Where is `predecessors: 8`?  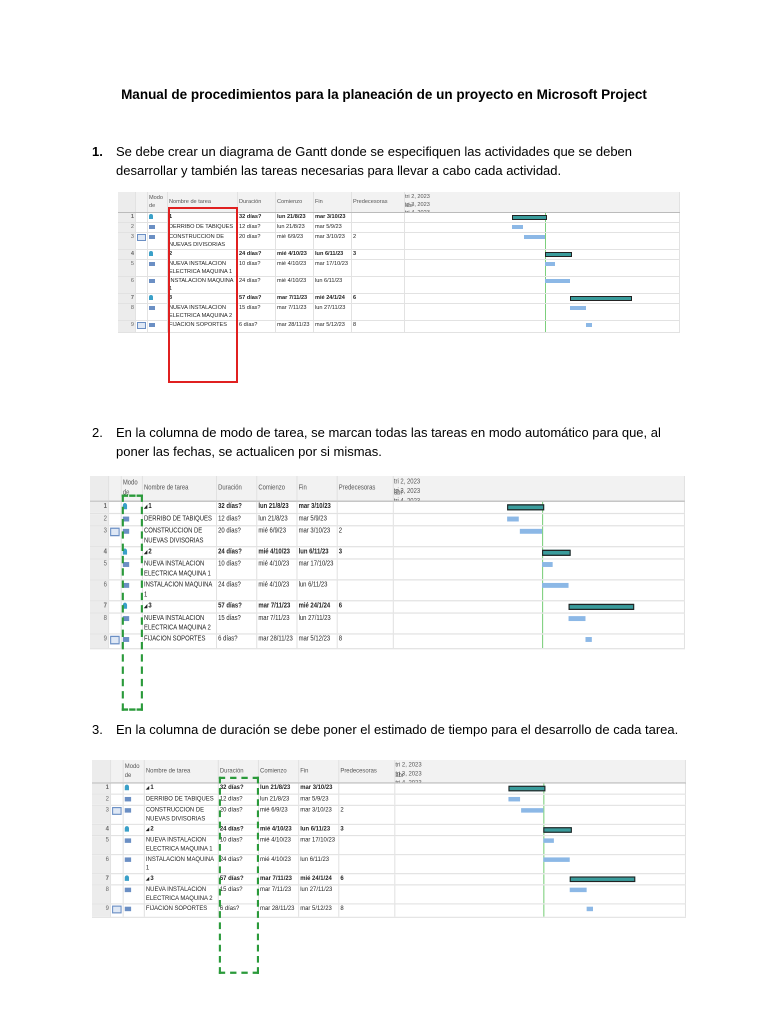
predecessors: 8 is located at coordinates (366, 641).